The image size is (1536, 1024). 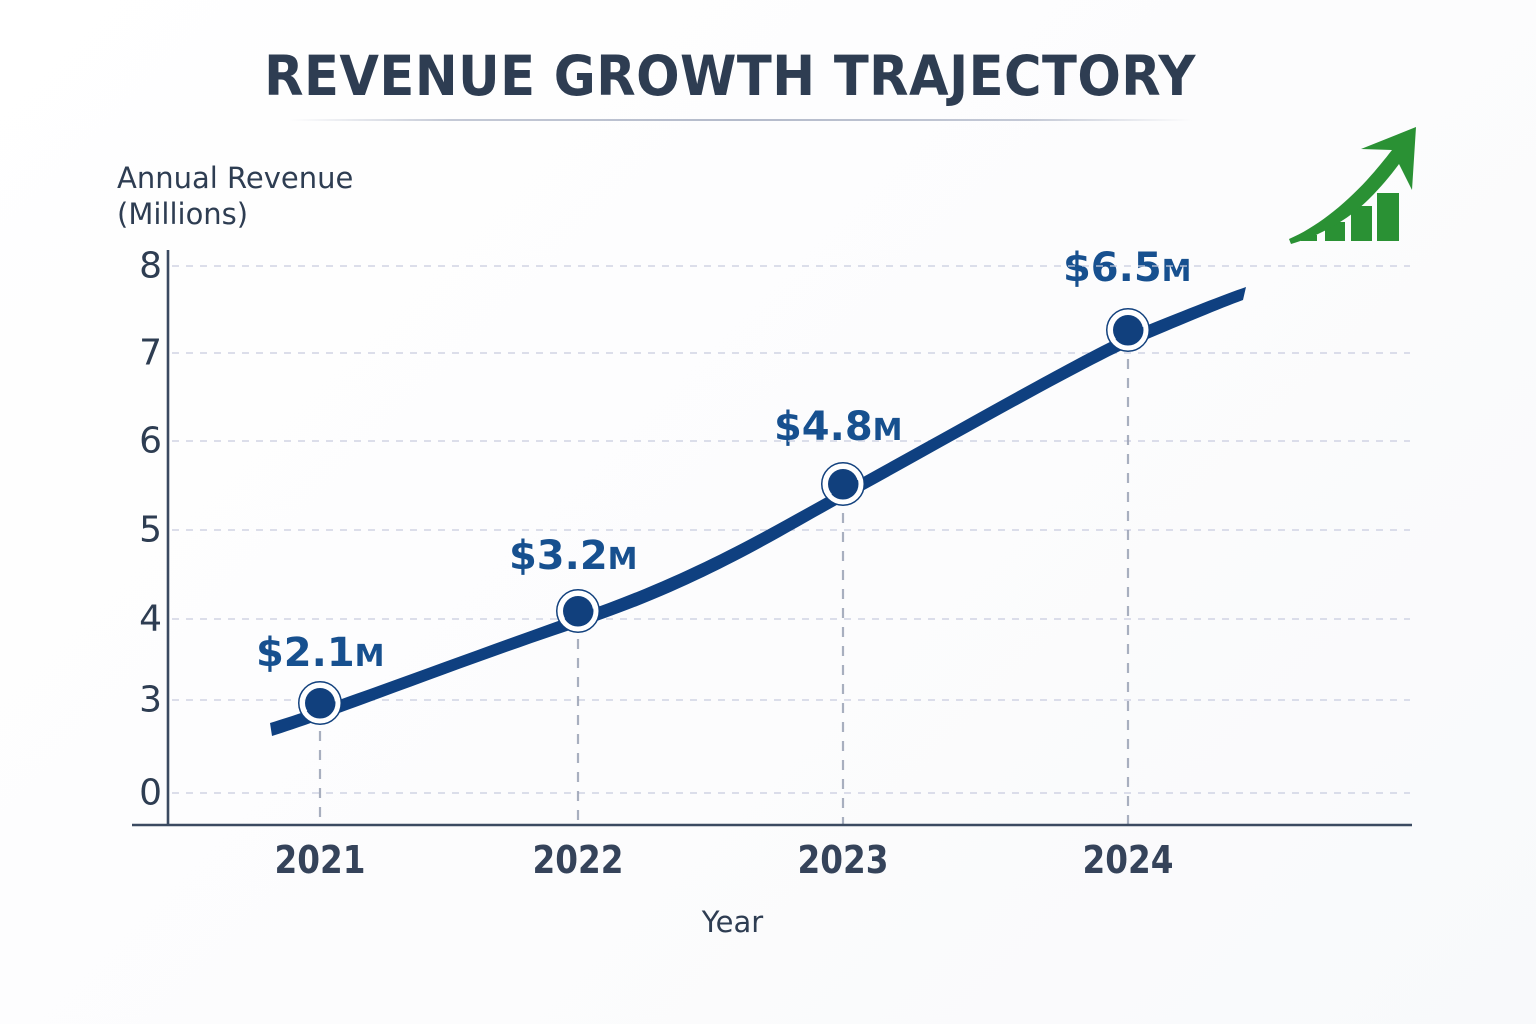 What do you see at coordinates (732, 922) in the screenshot?
I see `x-axis-title: Year` at bounding box center [732, 922].